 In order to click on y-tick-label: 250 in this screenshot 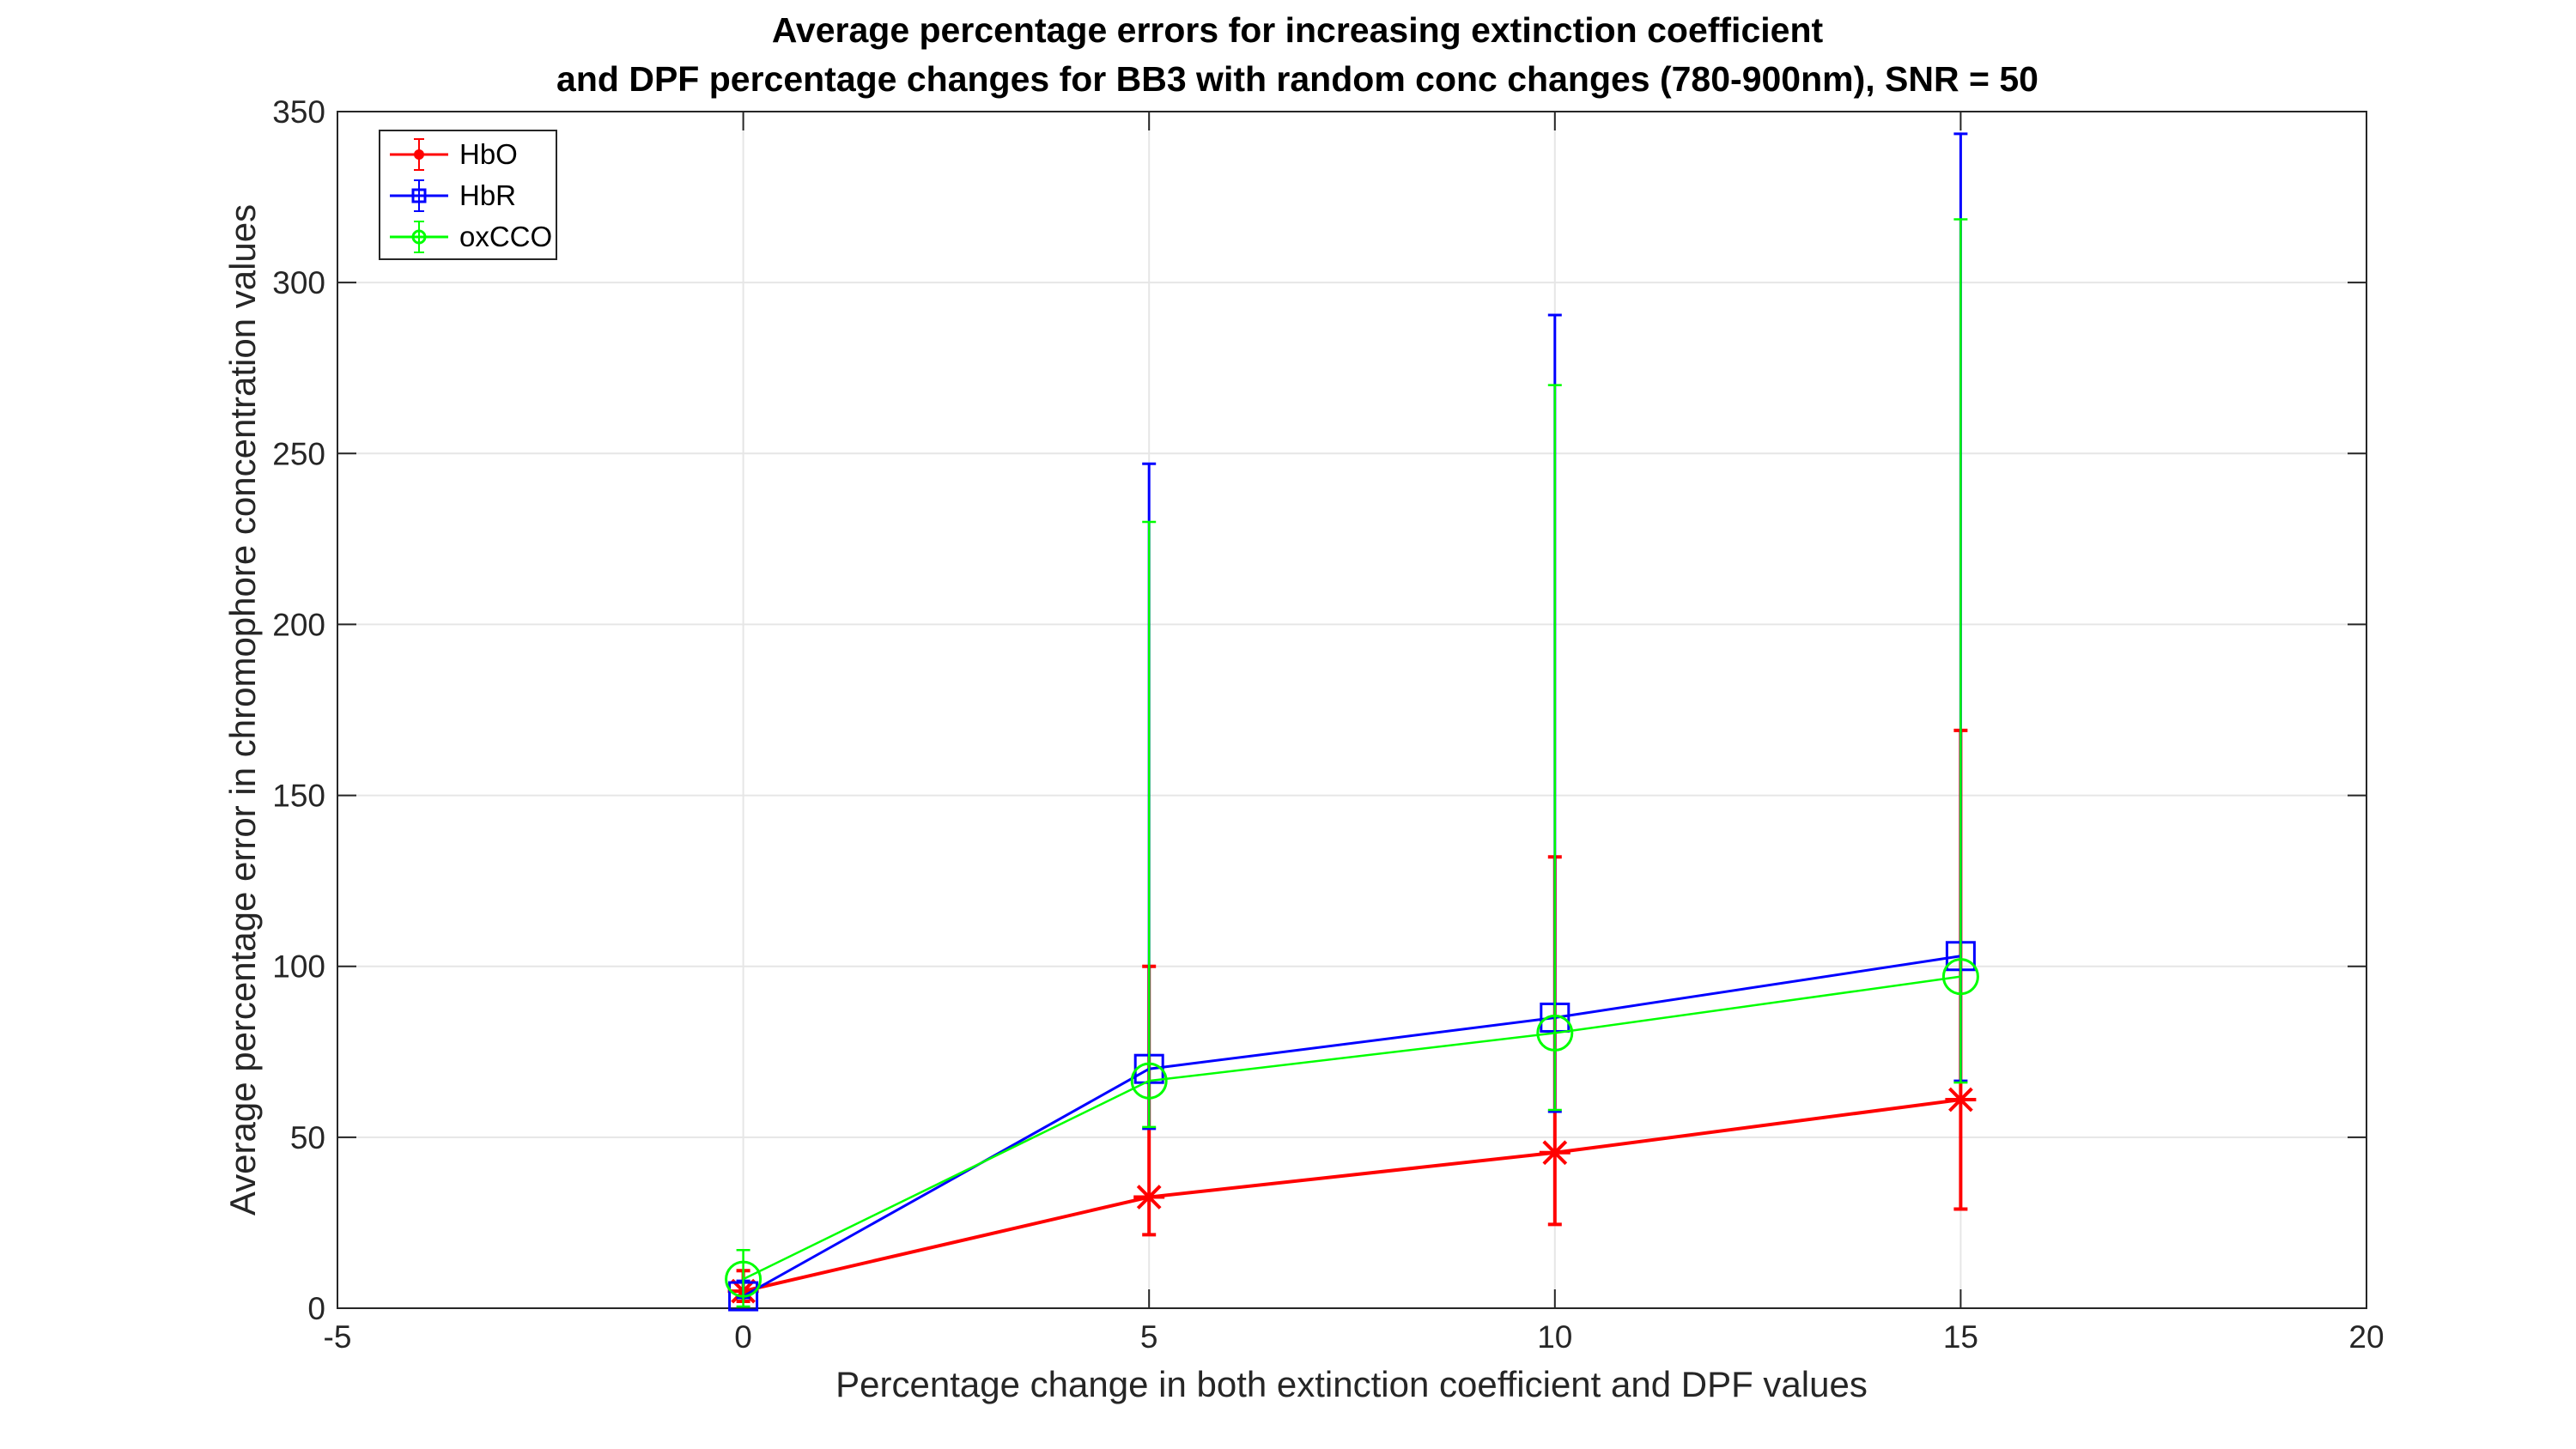, I will do `click(298, 453)`.